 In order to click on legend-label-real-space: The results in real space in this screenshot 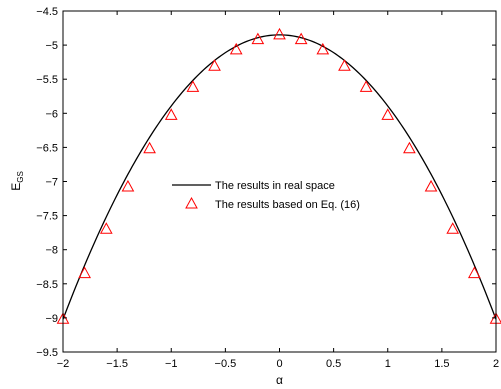, I will do `click(275, 186)`.